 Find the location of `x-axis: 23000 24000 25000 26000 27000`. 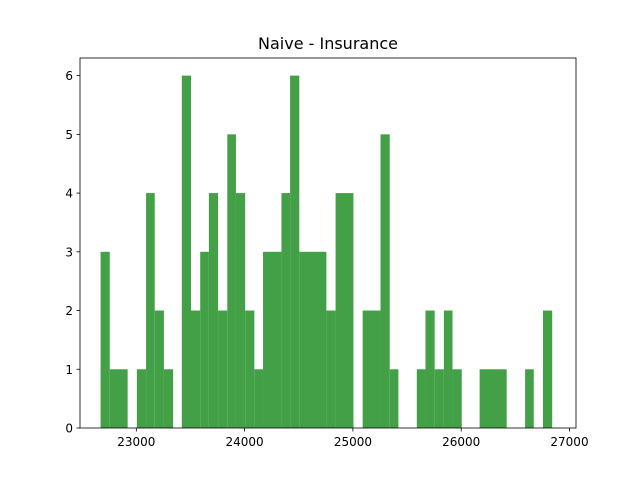

x-axis: 23000 24000 25000 26000 27000 is located at coordinates (353, 438).